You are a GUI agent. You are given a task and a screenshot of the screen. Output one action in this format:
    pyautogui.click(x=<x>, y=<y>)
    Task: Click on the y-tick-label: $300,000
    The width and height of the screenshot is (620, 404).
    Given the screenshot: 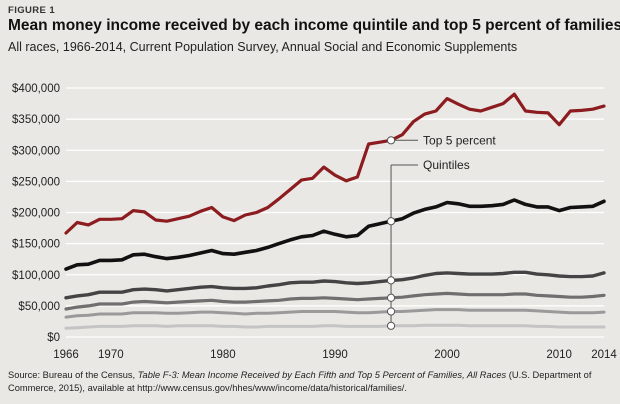 What is the action you would take?
    pyautogui.click(x=36, y=151)
    